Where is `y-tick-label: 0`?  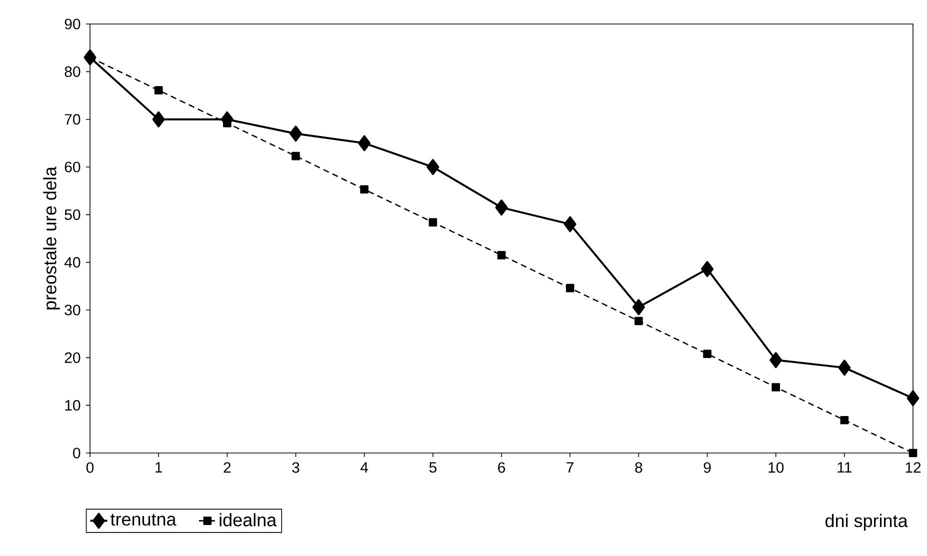 y-tick-label: 0 is located at coordinates (76, 453).